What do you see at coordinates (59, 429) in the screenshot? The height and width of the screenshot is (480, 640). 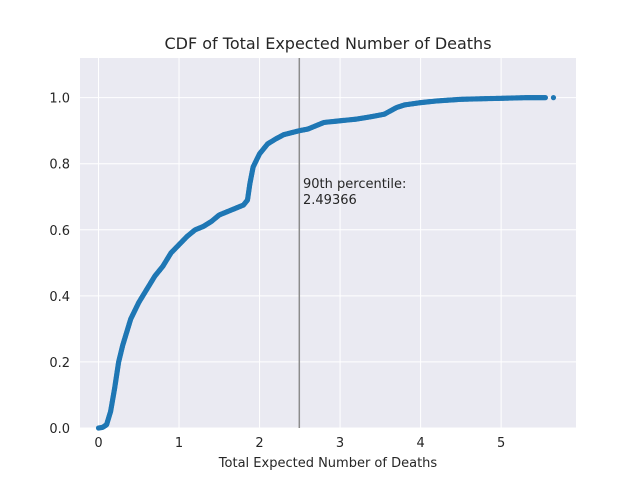 I see `y-tick-label-0: 0.0` at bounding box center [59, 429].